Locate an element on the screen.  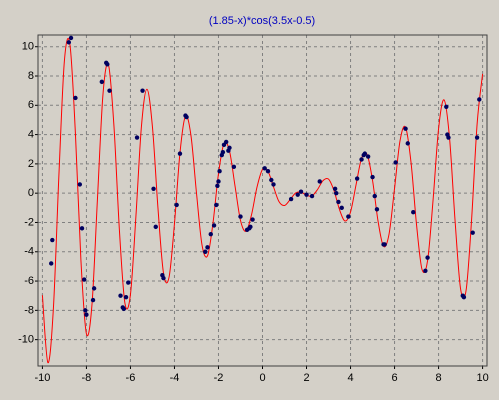
x-tick-label: -10 is located at coordinates (42, 378).